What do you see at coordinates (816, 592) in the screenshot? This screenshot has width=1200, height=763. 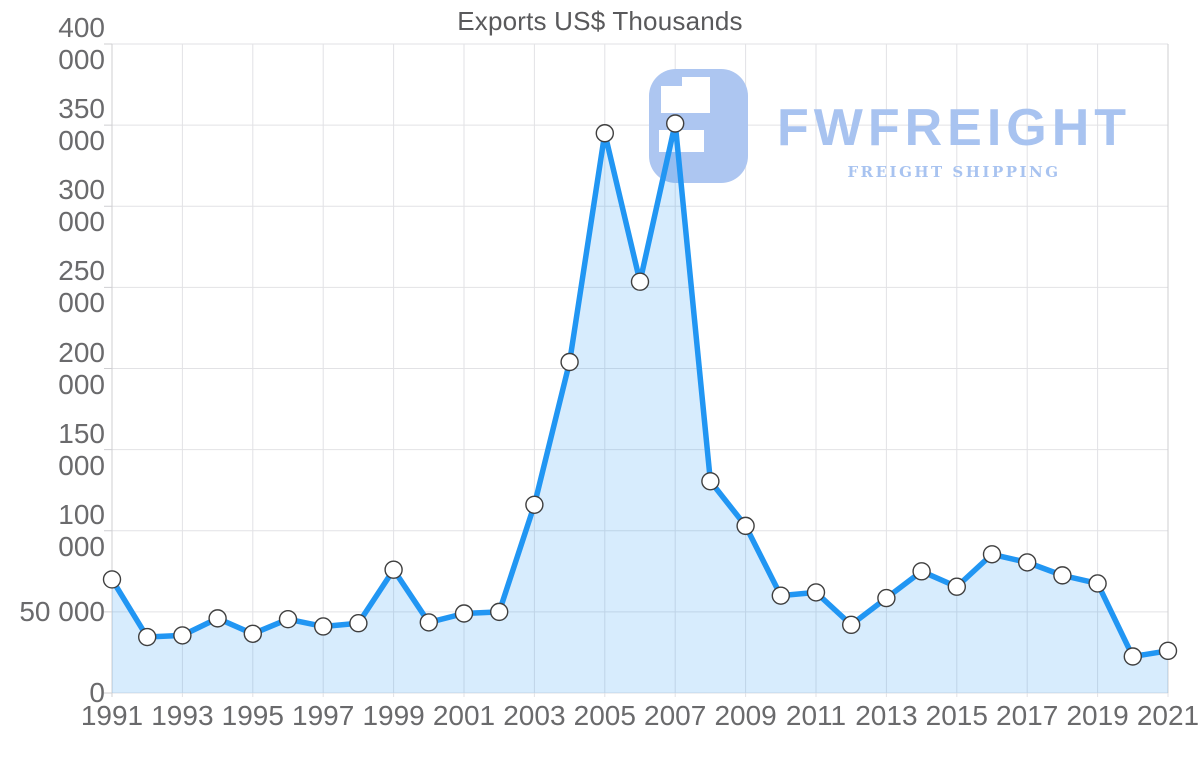 I see `data-point-2011` at bounding box center [816, 592].